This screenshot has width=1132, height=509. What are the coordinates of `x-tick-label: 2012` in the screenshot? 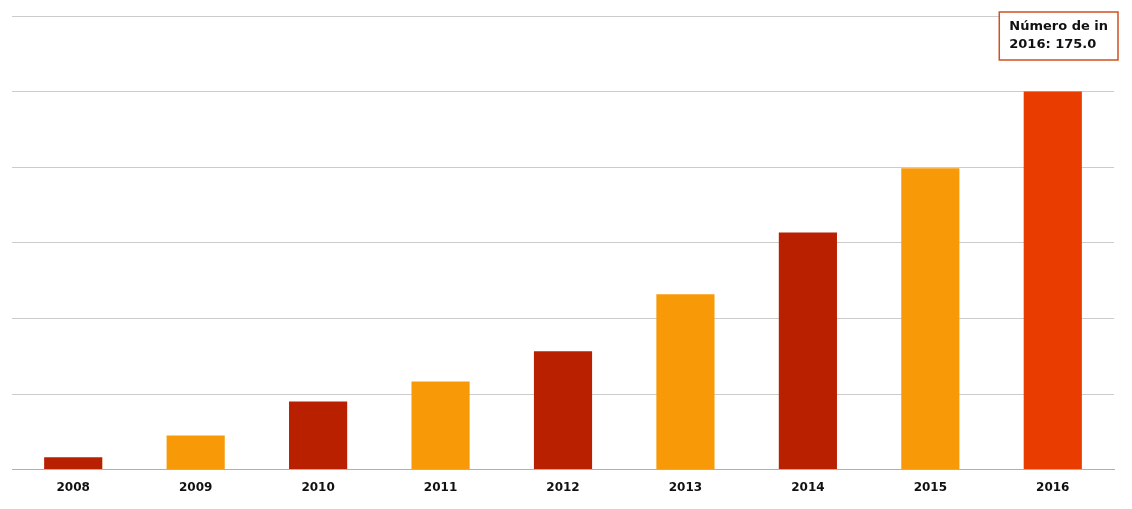 It's located at (563, 486).